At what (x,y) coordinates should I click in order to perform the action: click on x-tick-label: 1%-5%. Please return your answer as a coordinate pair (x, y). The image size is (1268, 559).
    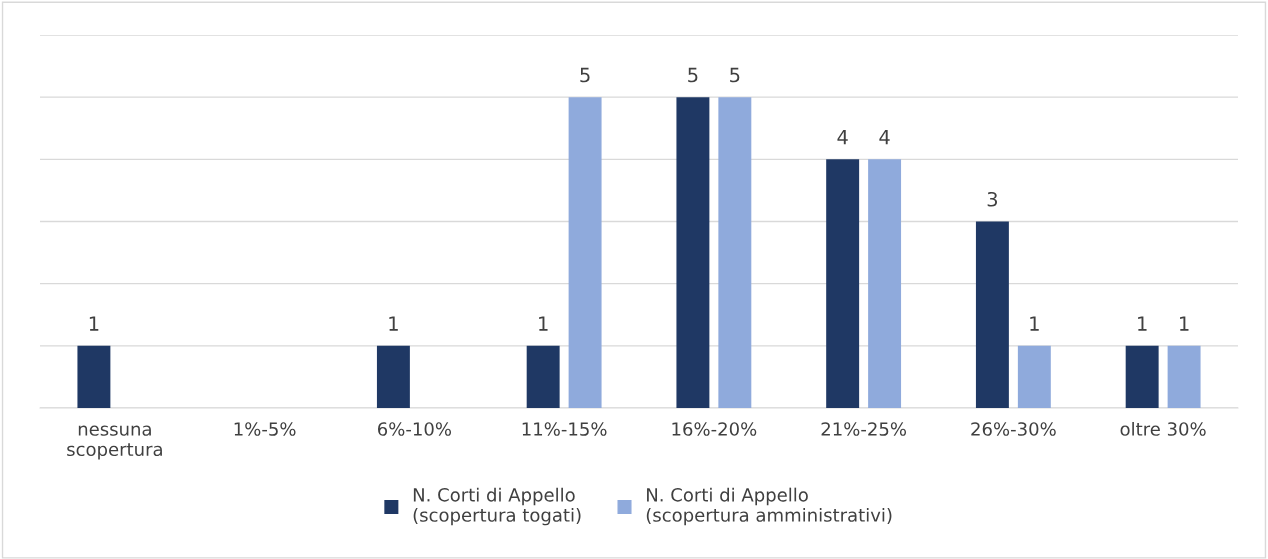
    Looking at the image, I should click on (265, 429).